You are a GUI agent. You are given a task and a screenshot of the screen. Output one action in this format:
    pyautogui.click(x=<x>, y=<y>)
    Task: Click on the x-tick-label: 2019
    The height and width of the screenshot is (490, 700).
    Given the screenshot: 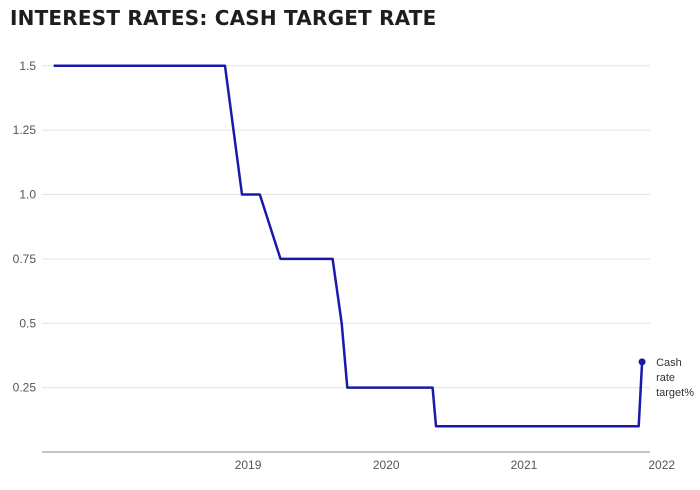 What is the action you would take?
    pyautogui.click(x=248, y=465)
    